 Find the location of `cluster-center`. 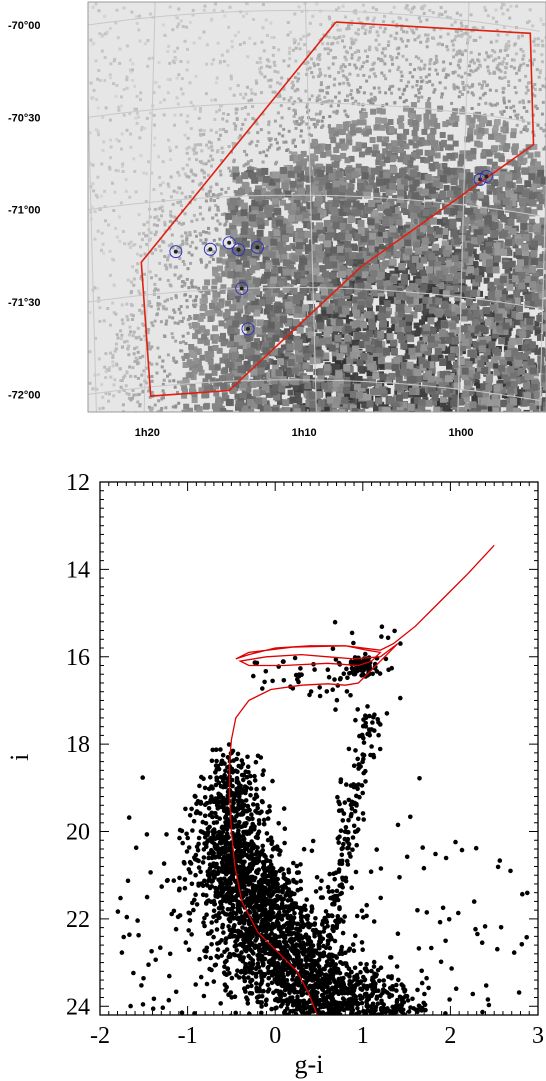

cluster-center is located at coordinates (229, 243).